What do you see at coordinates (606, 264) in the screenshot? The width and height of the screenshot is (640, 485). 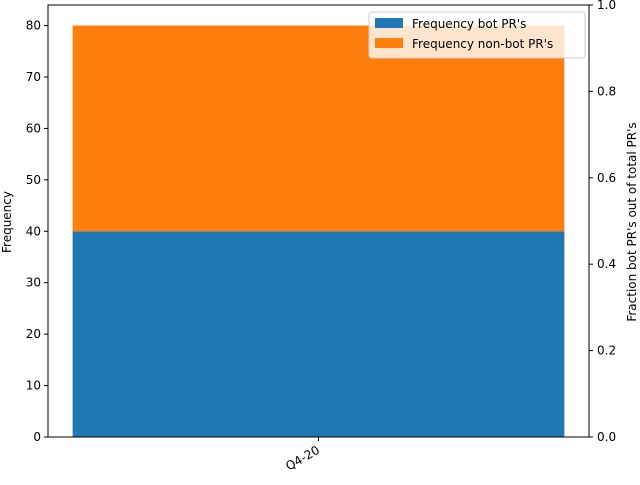 I see `right-tick-label: 0.4` at bounding box center [606, 264].